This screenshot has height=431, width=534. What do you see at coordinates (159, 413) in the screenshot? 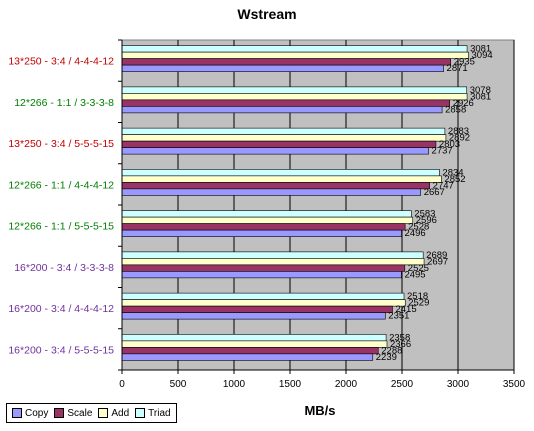
I see `legend-label: Triad` at bounding box center [159, 413].